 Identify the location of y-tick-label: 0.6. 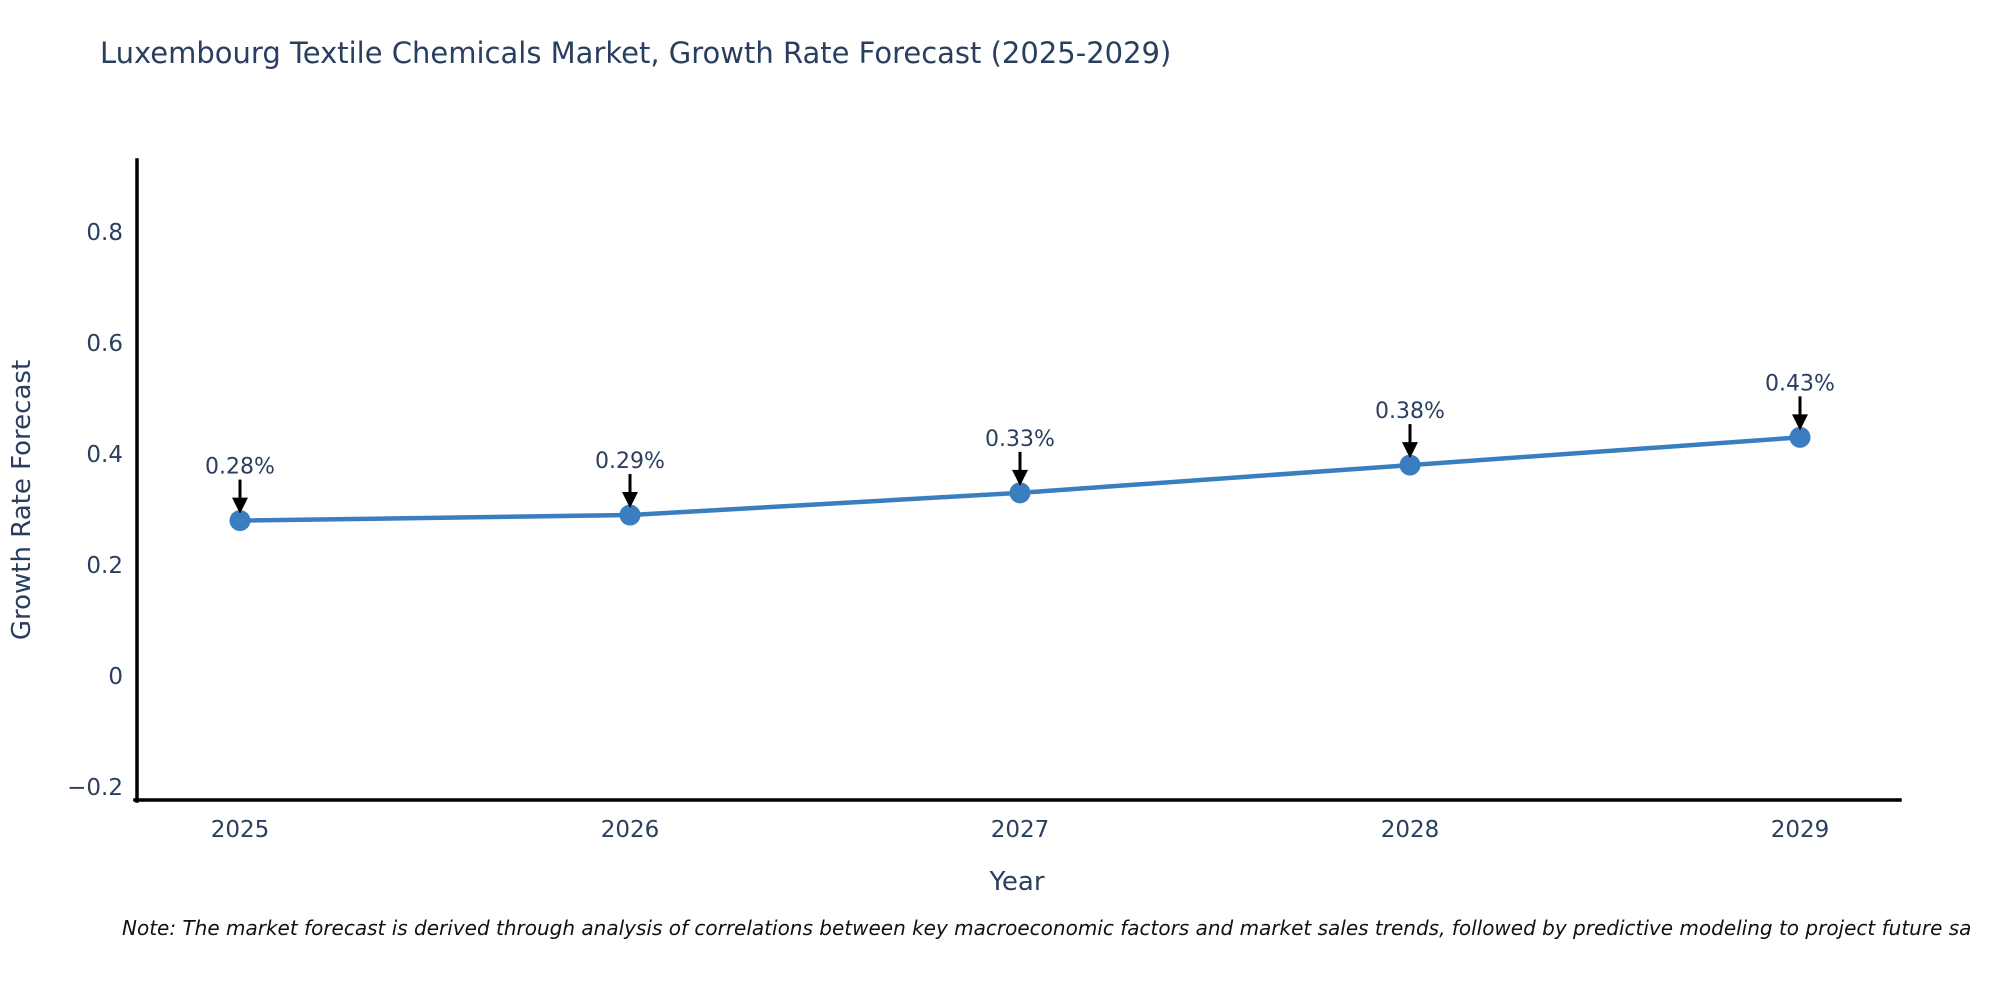
(104, 344).